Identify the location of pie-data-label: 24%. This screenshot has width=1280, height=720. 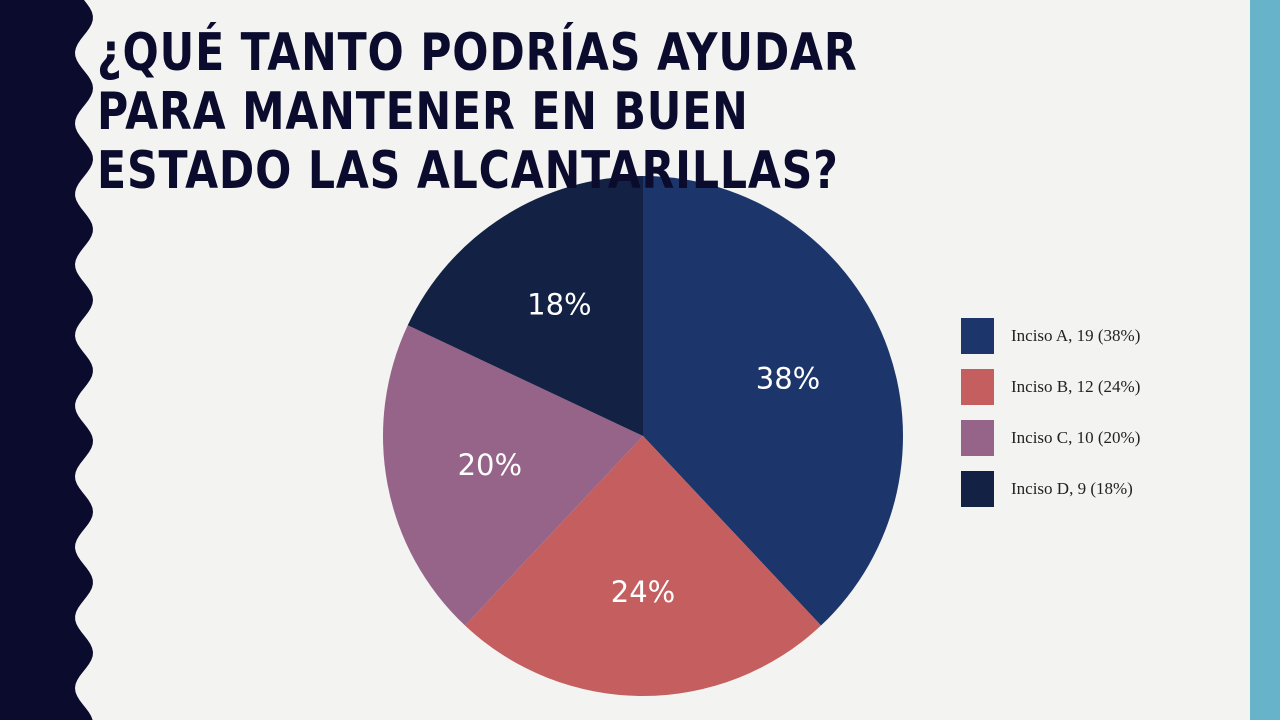
(643, 592).